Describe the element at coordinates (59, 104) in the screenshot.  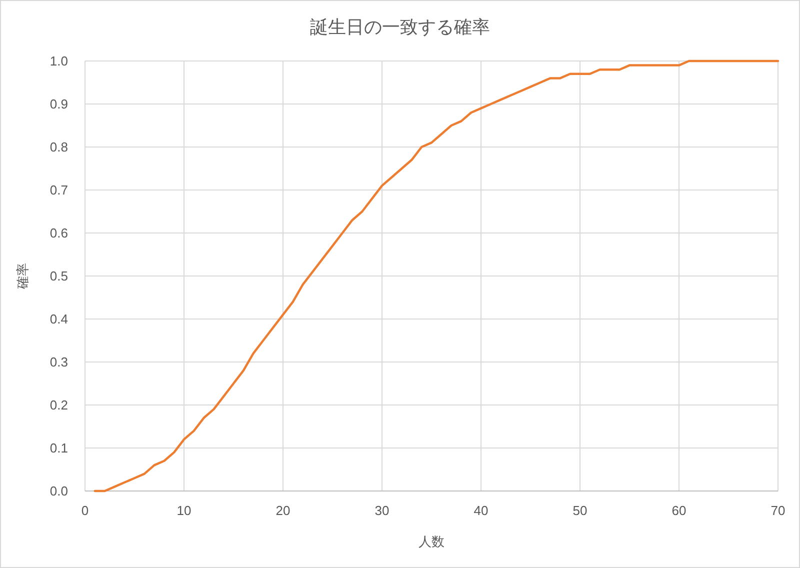
I see `y-tick-label: 0.9` at that location.